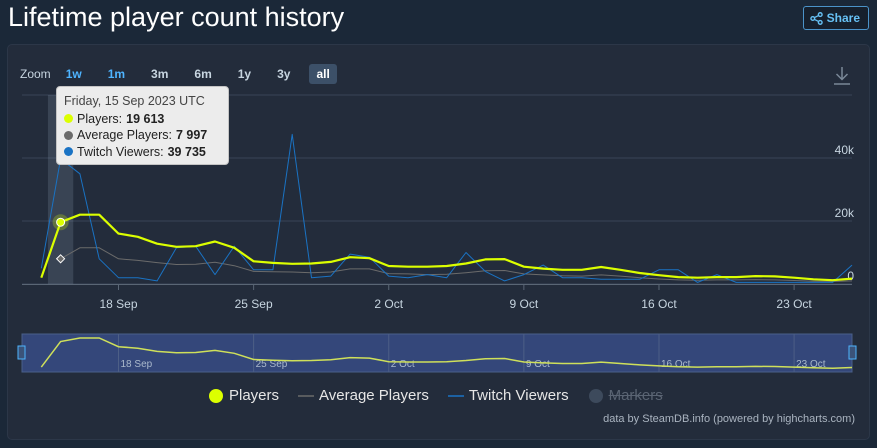  Describe the element at coordinates (446, 353) in the screenshot. I see `navigator-series-line` at that location.